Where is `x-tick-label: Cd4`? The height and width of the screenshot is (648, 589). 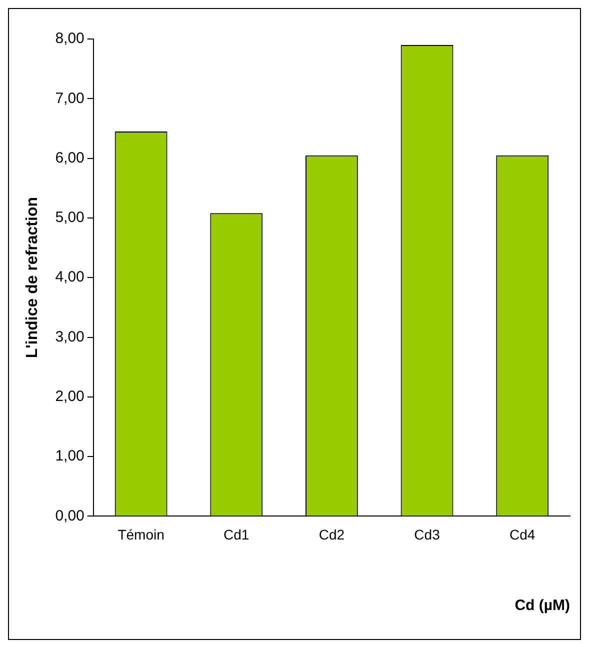
x-tick-label: Cd4 is located at coordinates (522, 534).